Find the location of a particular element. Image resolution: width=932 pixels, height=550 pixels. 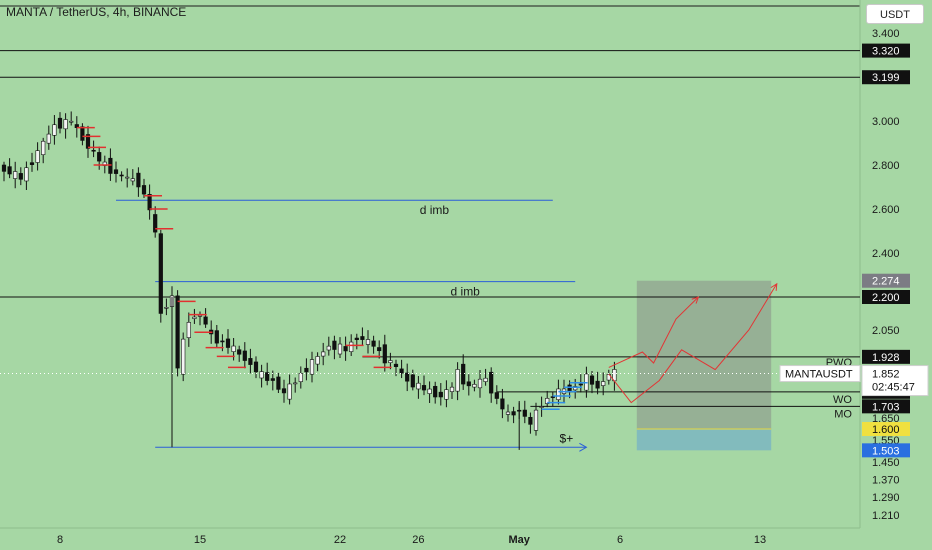

current-price-box is located at coordinates (895, 381).